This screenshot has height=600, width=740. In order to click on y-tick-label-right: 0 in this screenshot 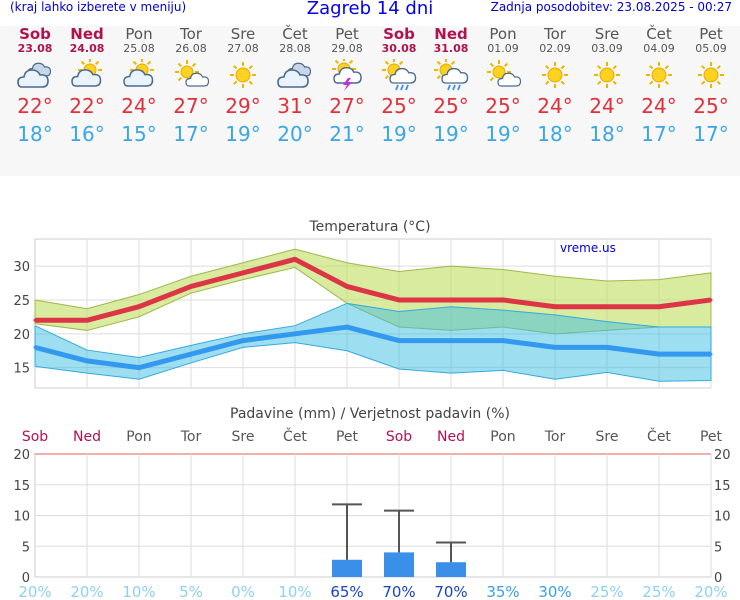, I will do `click(718, 578)`.